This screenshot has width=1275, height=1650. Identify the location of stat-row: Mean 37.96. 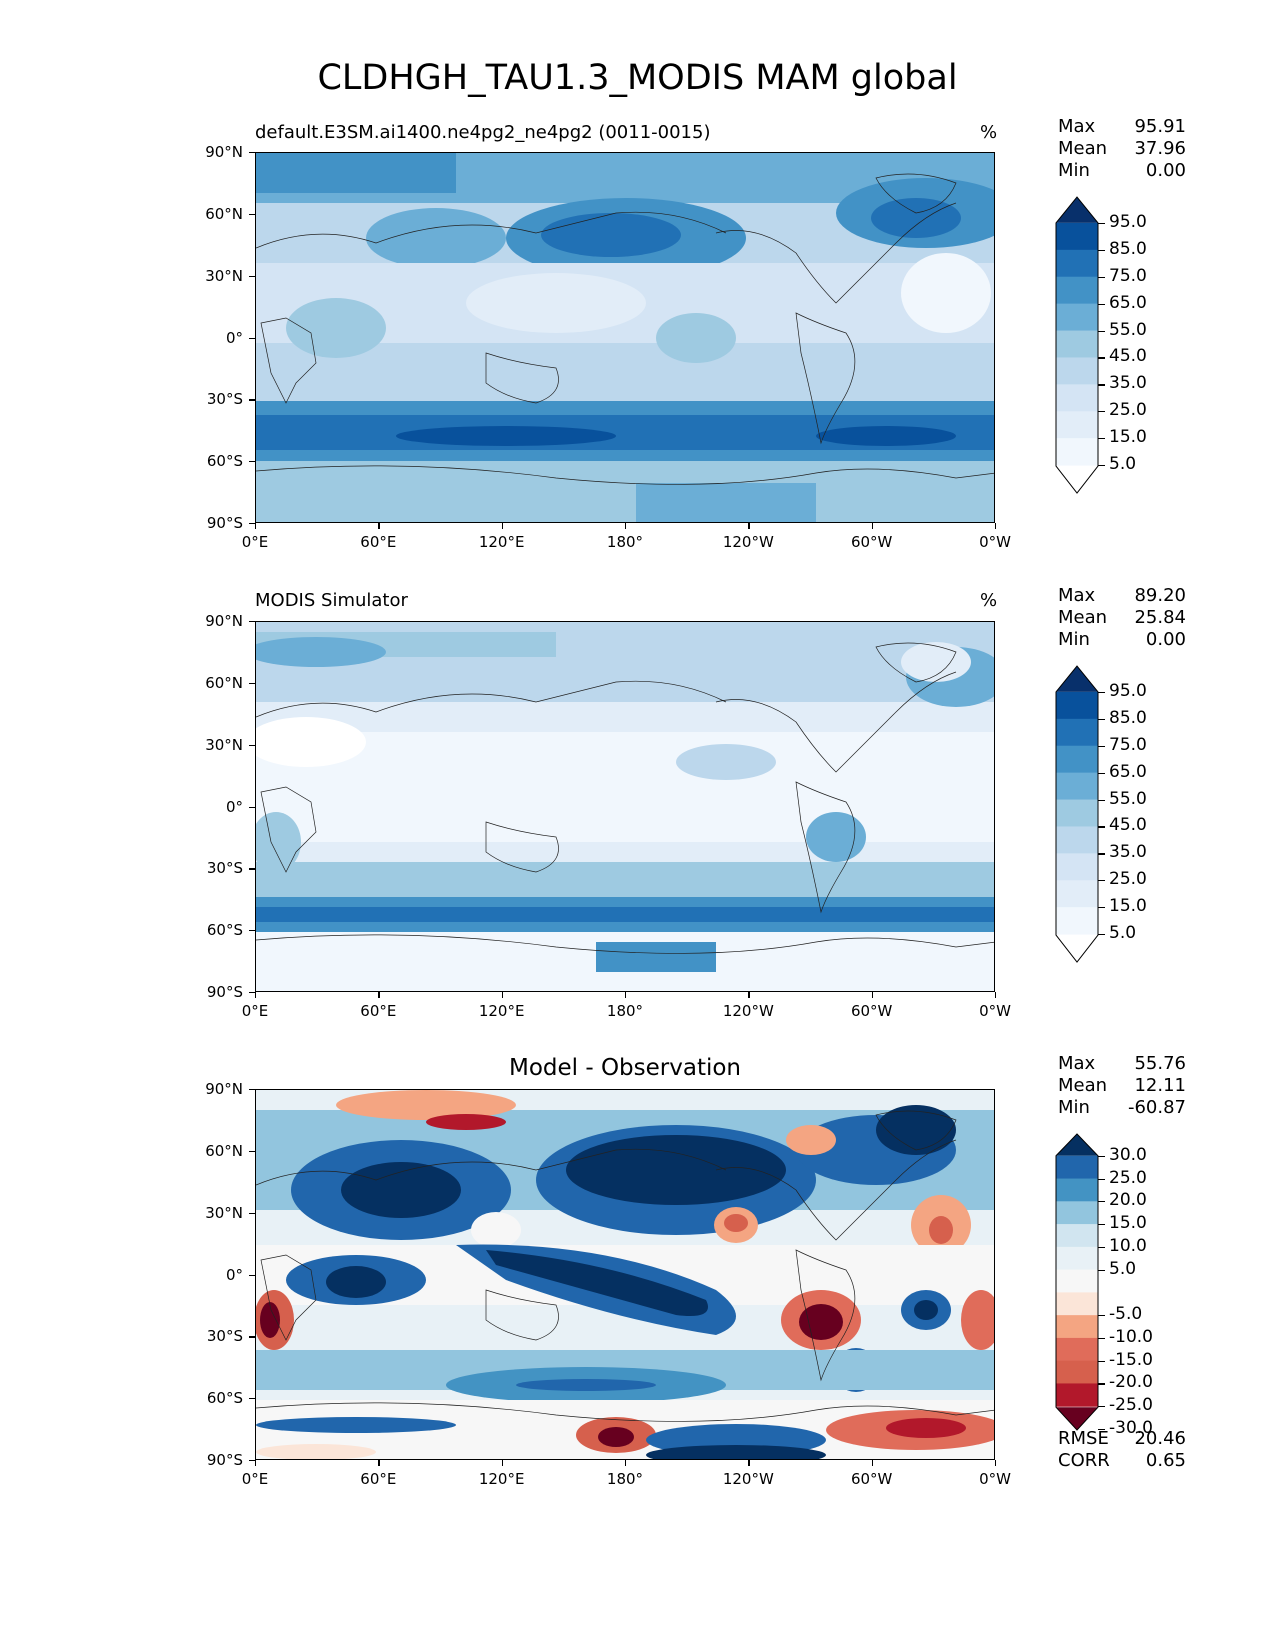
(1122, 149).